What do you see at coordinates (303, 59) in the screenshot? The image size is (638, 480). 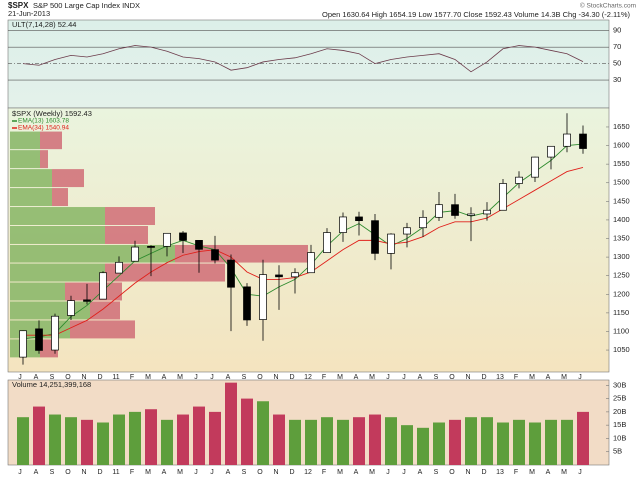 I see `ult-line` at bounding box center [303, 59].